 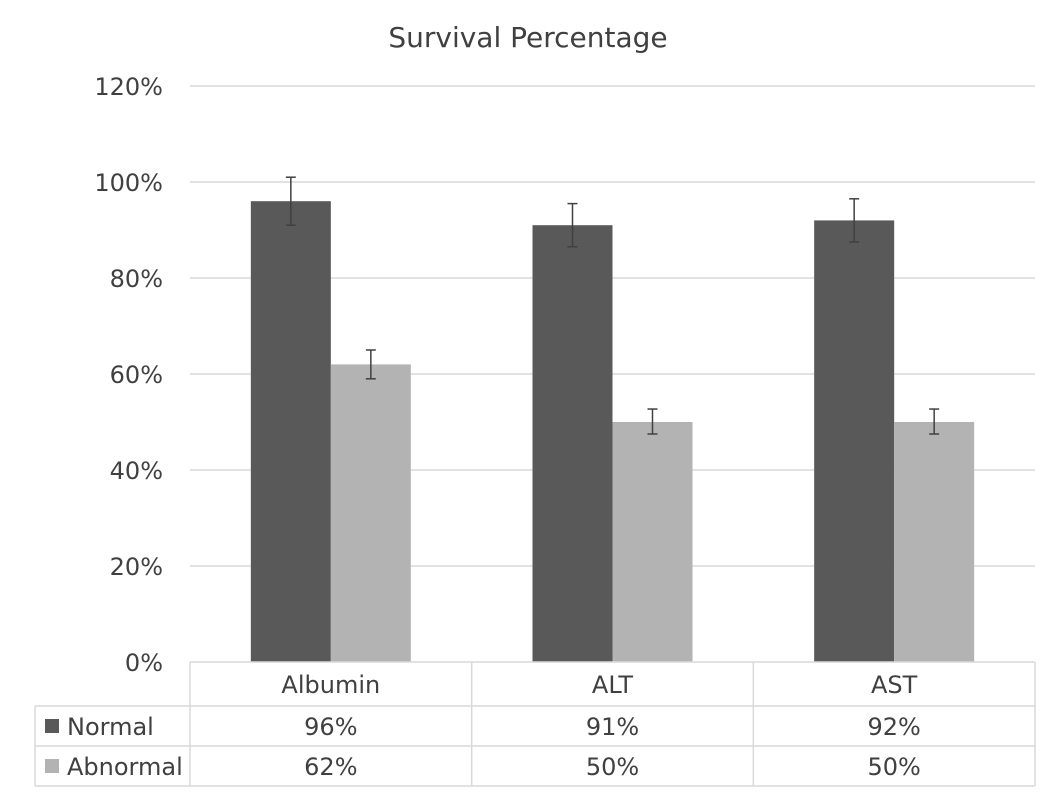 What do you see at coordinates (894, 685) in the screenshot?
I see `category-label: AST` at bounding box center [894, 685].